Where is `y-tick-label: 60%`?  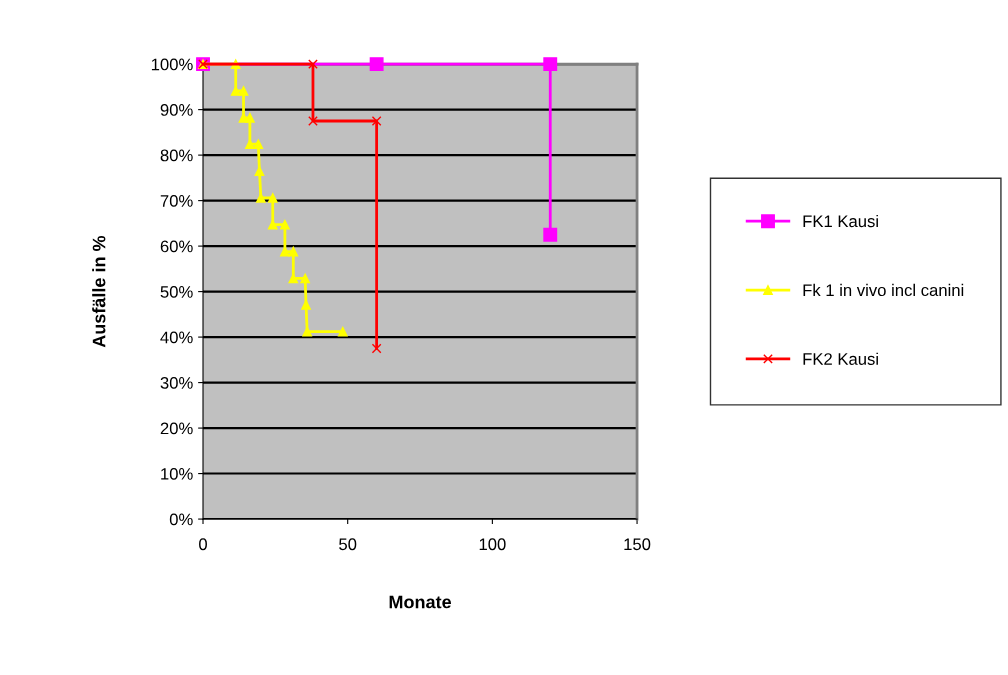
y-tick-label: 60% is located at coordinates (176, 246).